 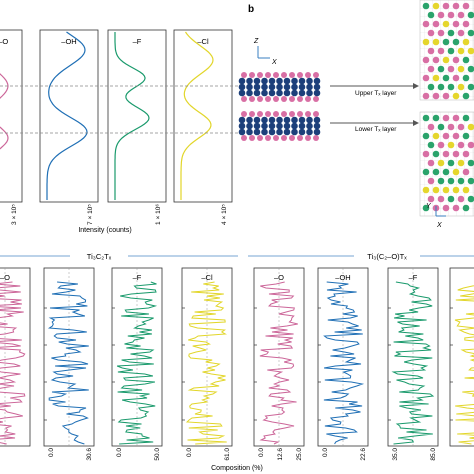 I want to click on axis-x2-label: X, so click(x=439, y=225).